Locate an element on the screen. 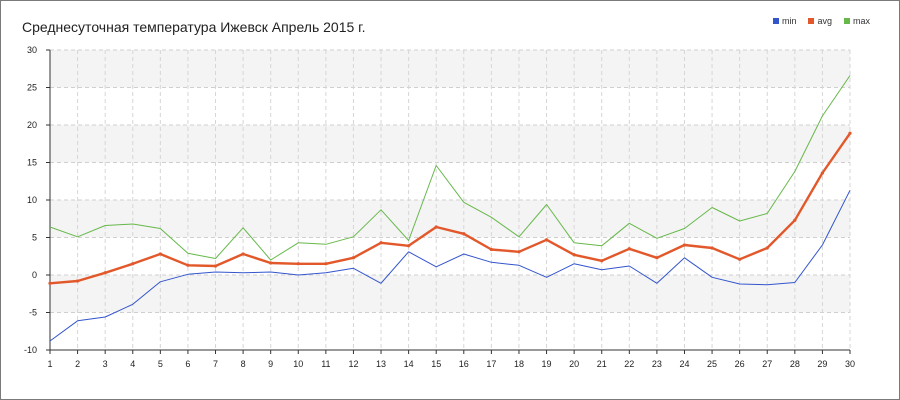 The height and width of the screenshot is (400, 900). x-tick-label: 3 is located at coordinates (105, 364).